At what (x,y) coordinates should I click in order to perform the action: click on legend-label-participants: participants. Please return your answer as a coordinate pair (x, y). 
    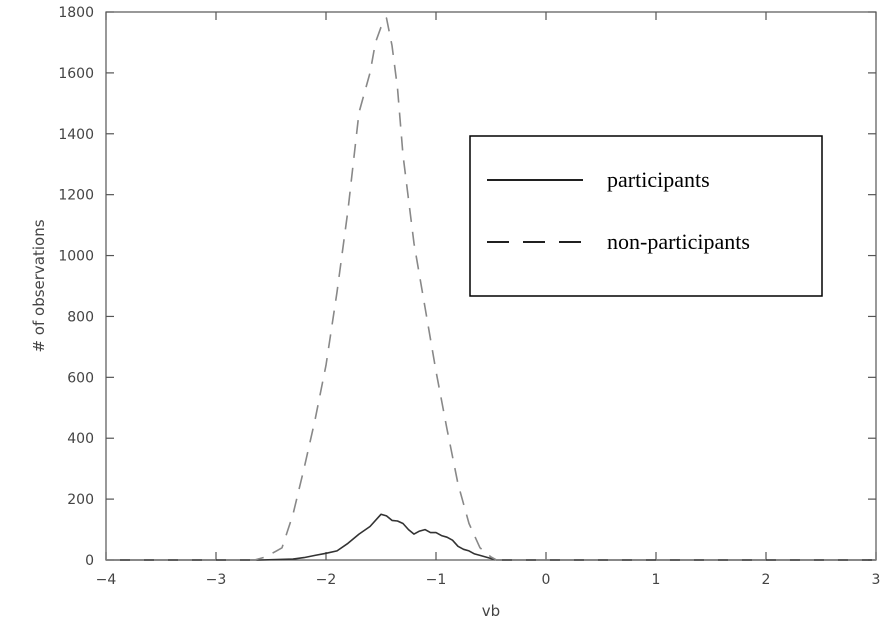
    Looking at the image, I should click on (658, 179).